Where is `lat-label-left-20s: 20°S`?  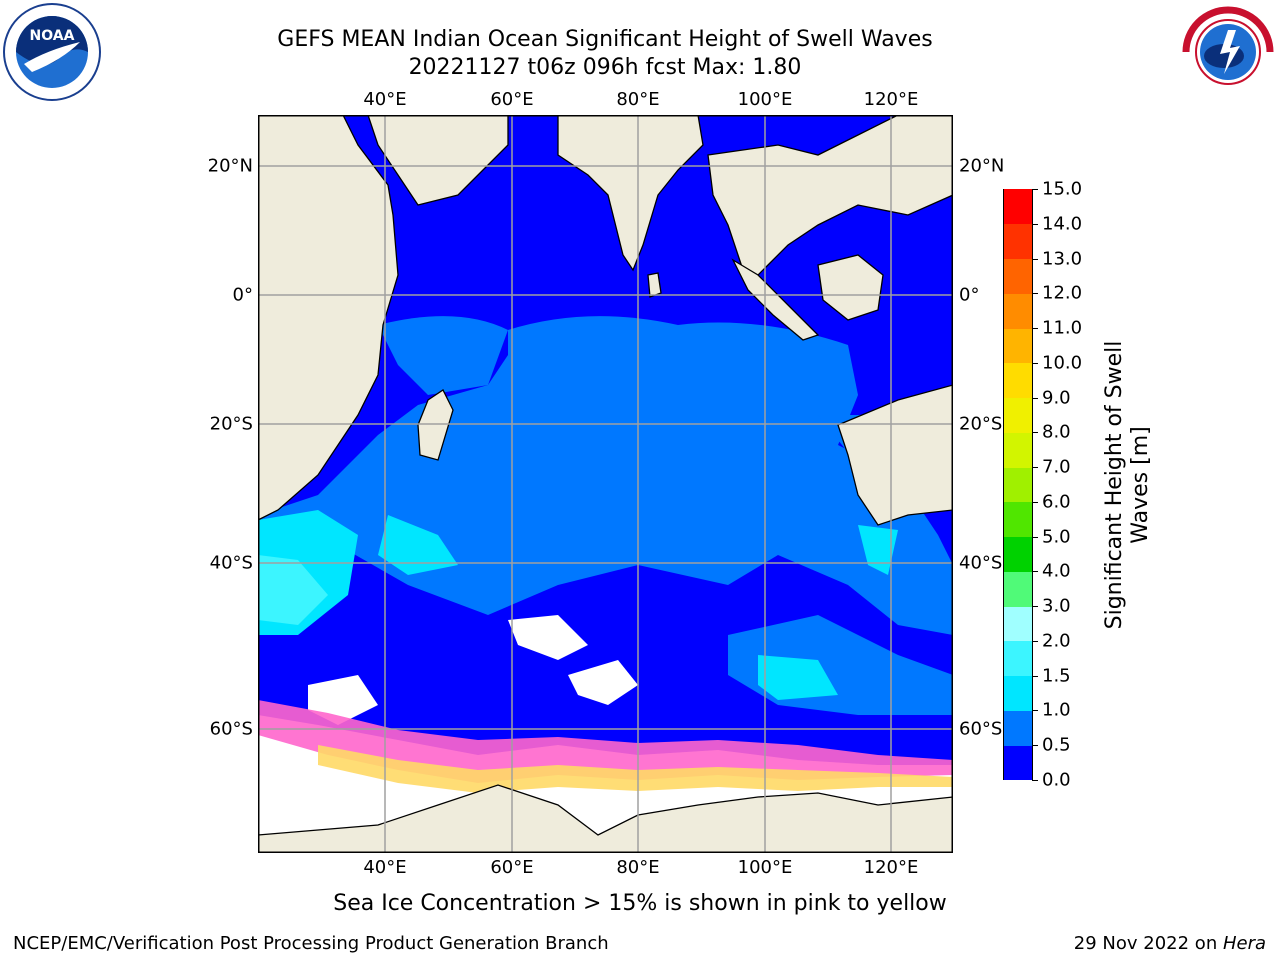 lat-label-left-20s: 20°S is located at coordinates (231, 424).